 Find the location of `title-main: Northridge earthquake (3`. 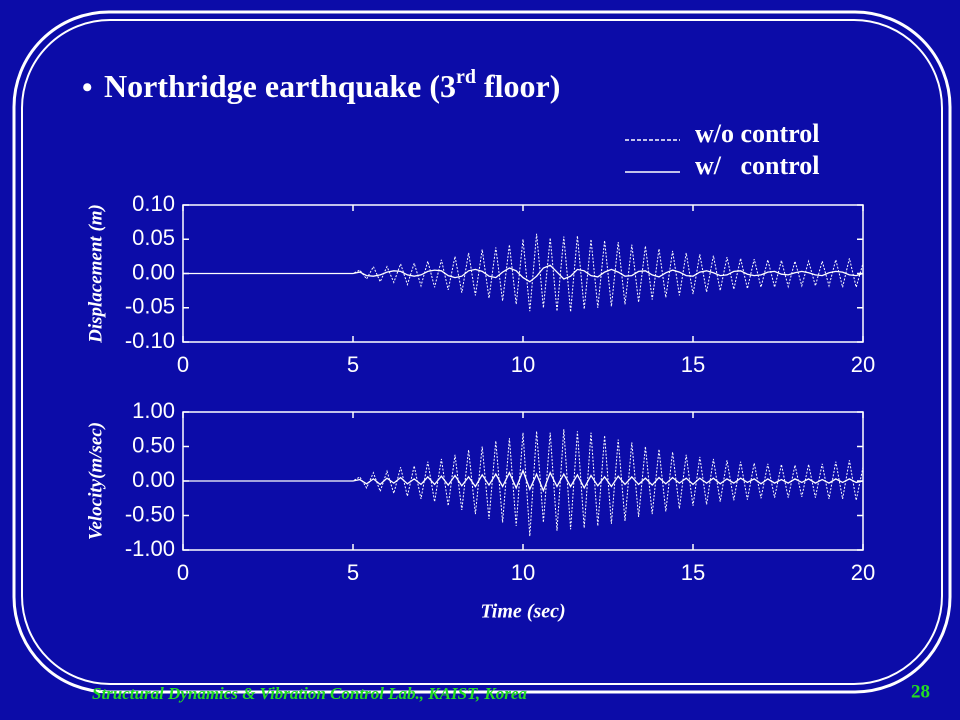

title-main: Northridge earthquake (3 is located at coordinates (280, 86).